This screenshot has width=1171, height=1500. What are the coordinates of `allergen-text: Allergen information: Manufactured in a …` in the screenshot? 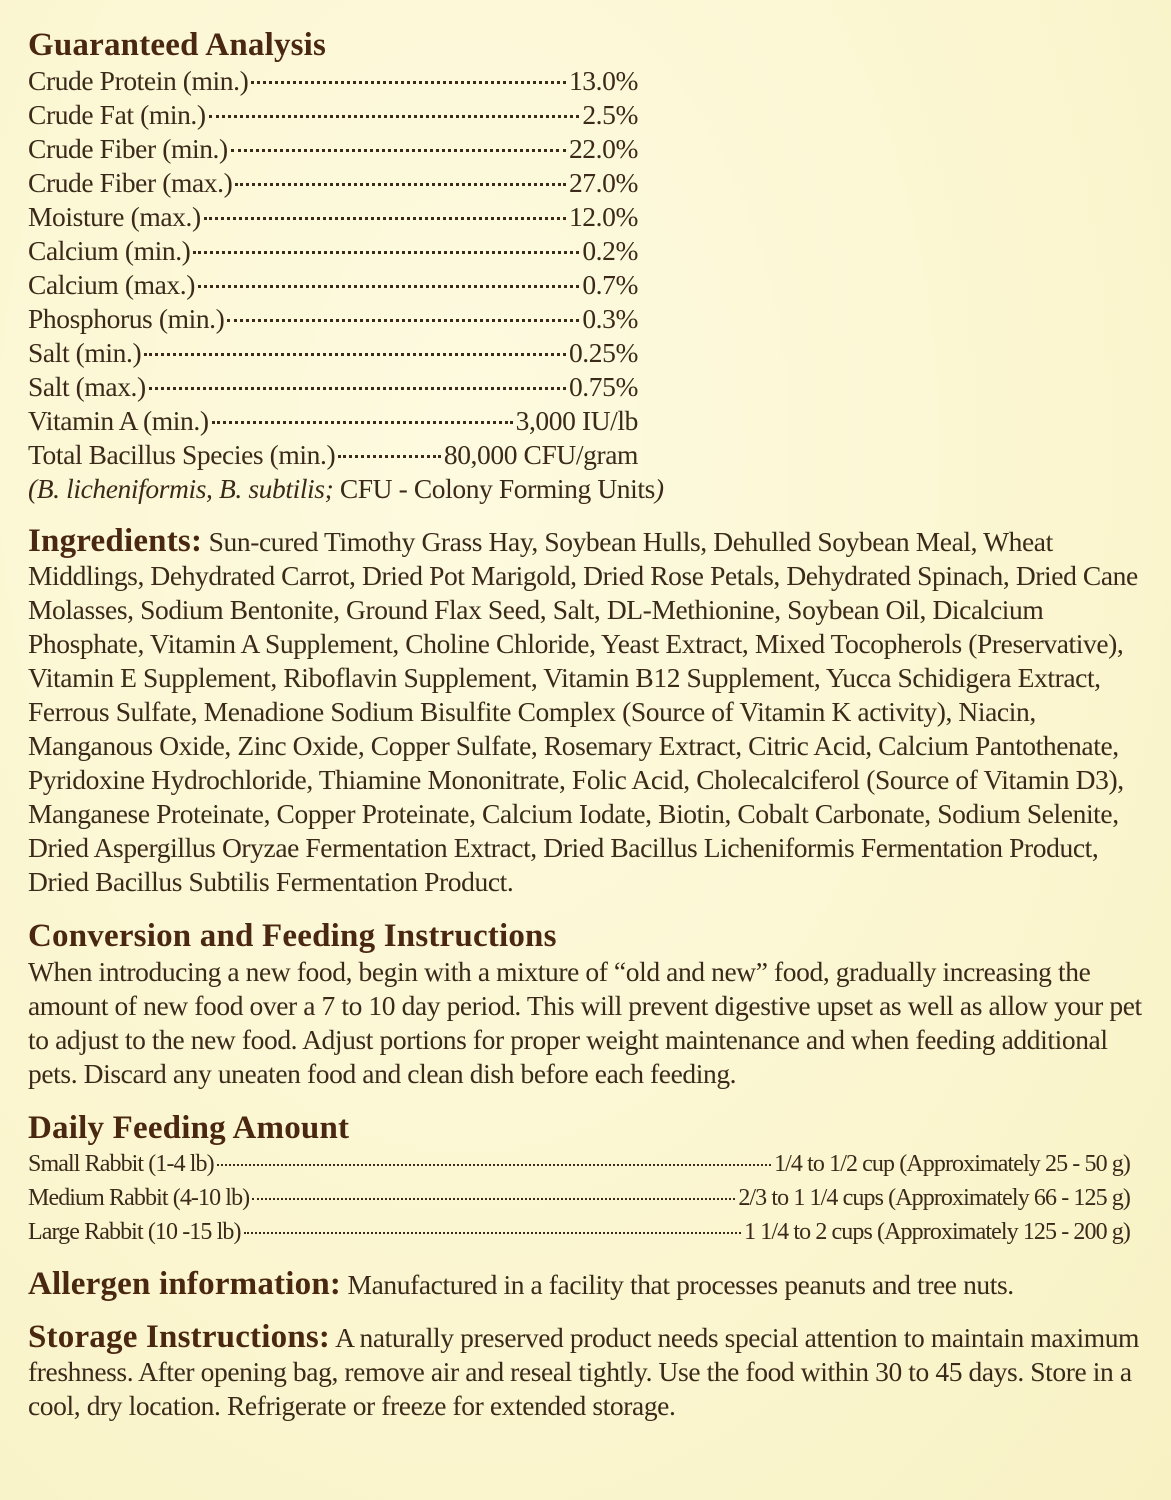 It's located at (585, 1284).